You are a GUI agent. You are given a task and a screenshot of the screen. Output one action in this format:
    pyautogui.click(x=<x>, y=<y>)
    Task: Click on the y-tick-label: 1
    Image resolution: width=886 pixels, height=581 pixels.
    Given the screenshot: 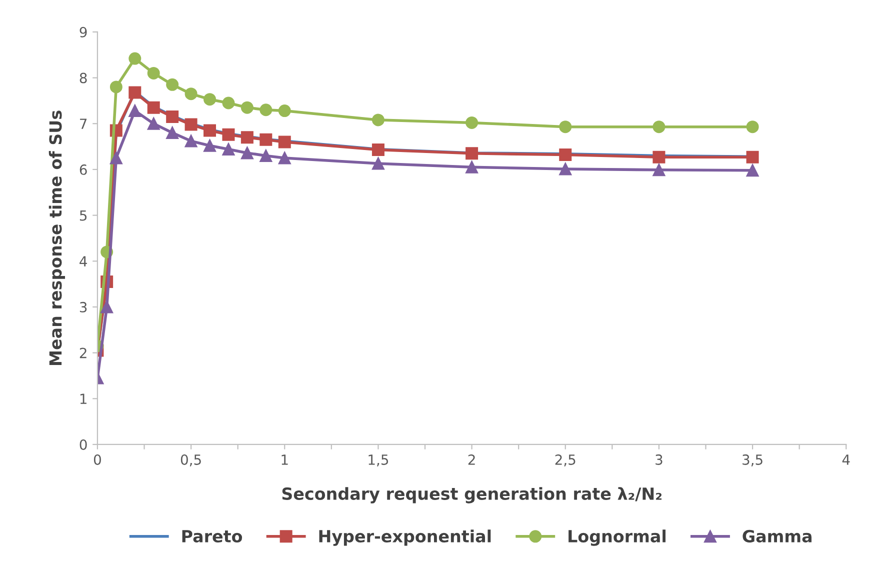 What is the action you would take?
    pyautogui.click(x=83, y=399)
    